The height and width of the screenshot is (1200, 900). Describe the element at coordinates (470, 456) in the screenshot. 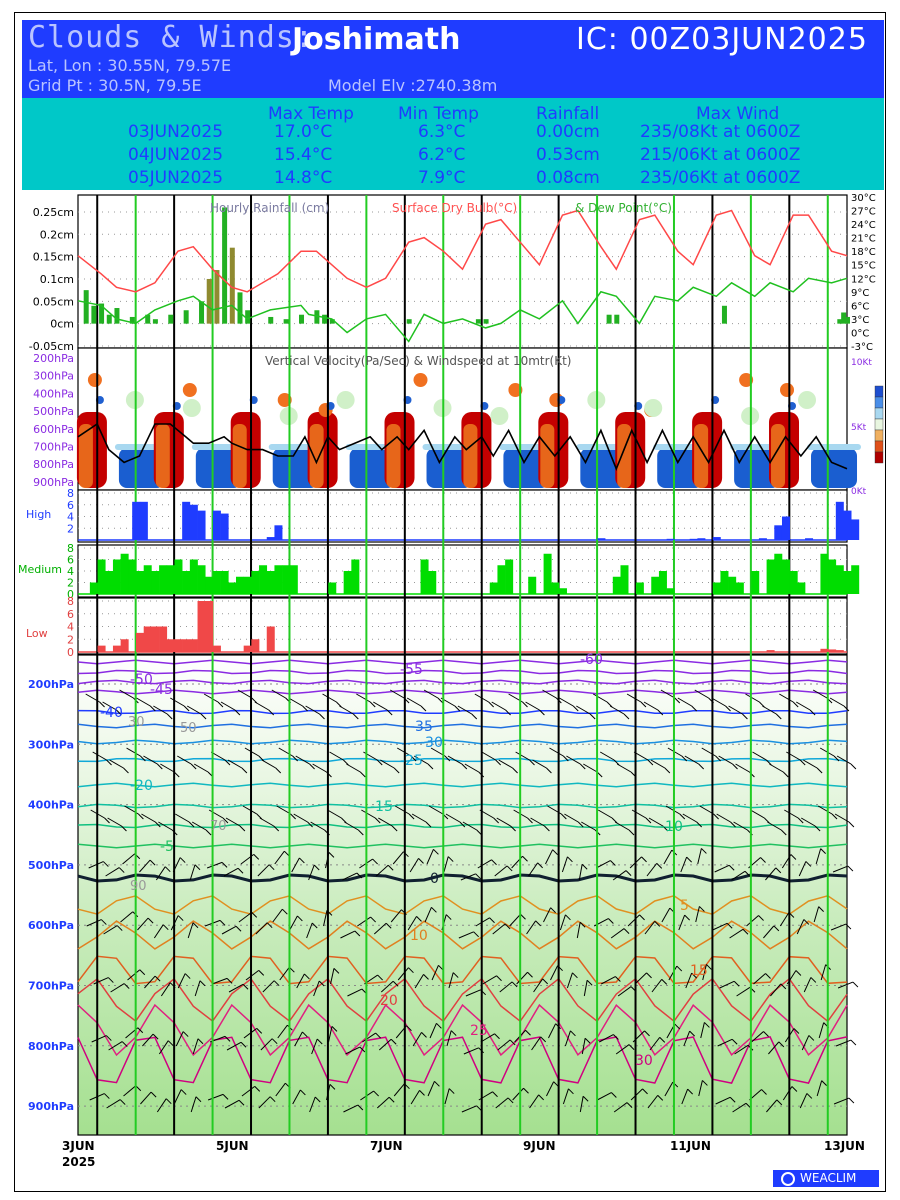

I see `vv-blob-orange` at that location.